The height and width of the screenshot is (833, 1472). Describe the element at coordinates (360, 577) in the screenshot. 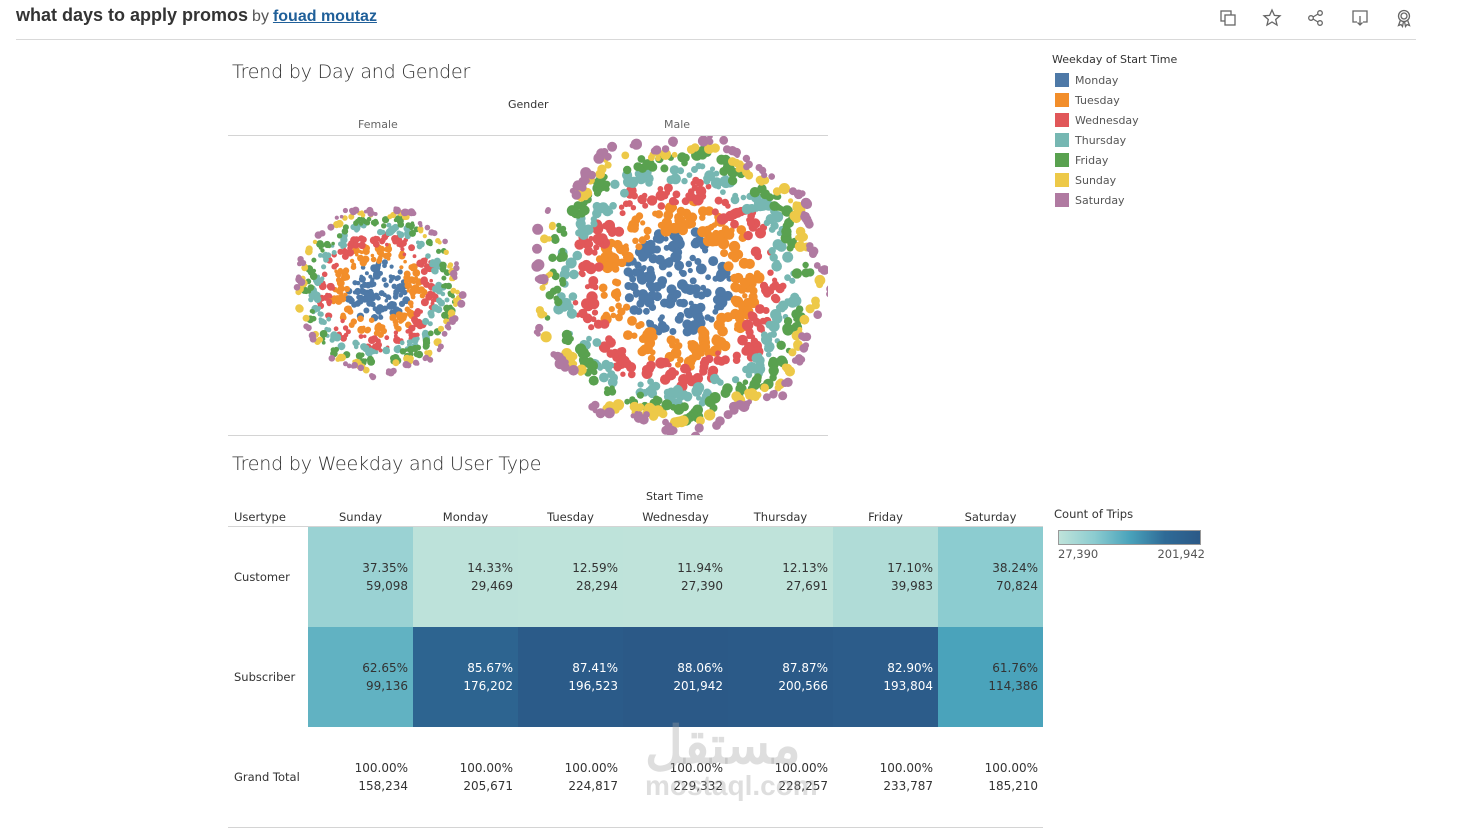

I see `heatmap-cell: 37.35% 59,098` at that location.